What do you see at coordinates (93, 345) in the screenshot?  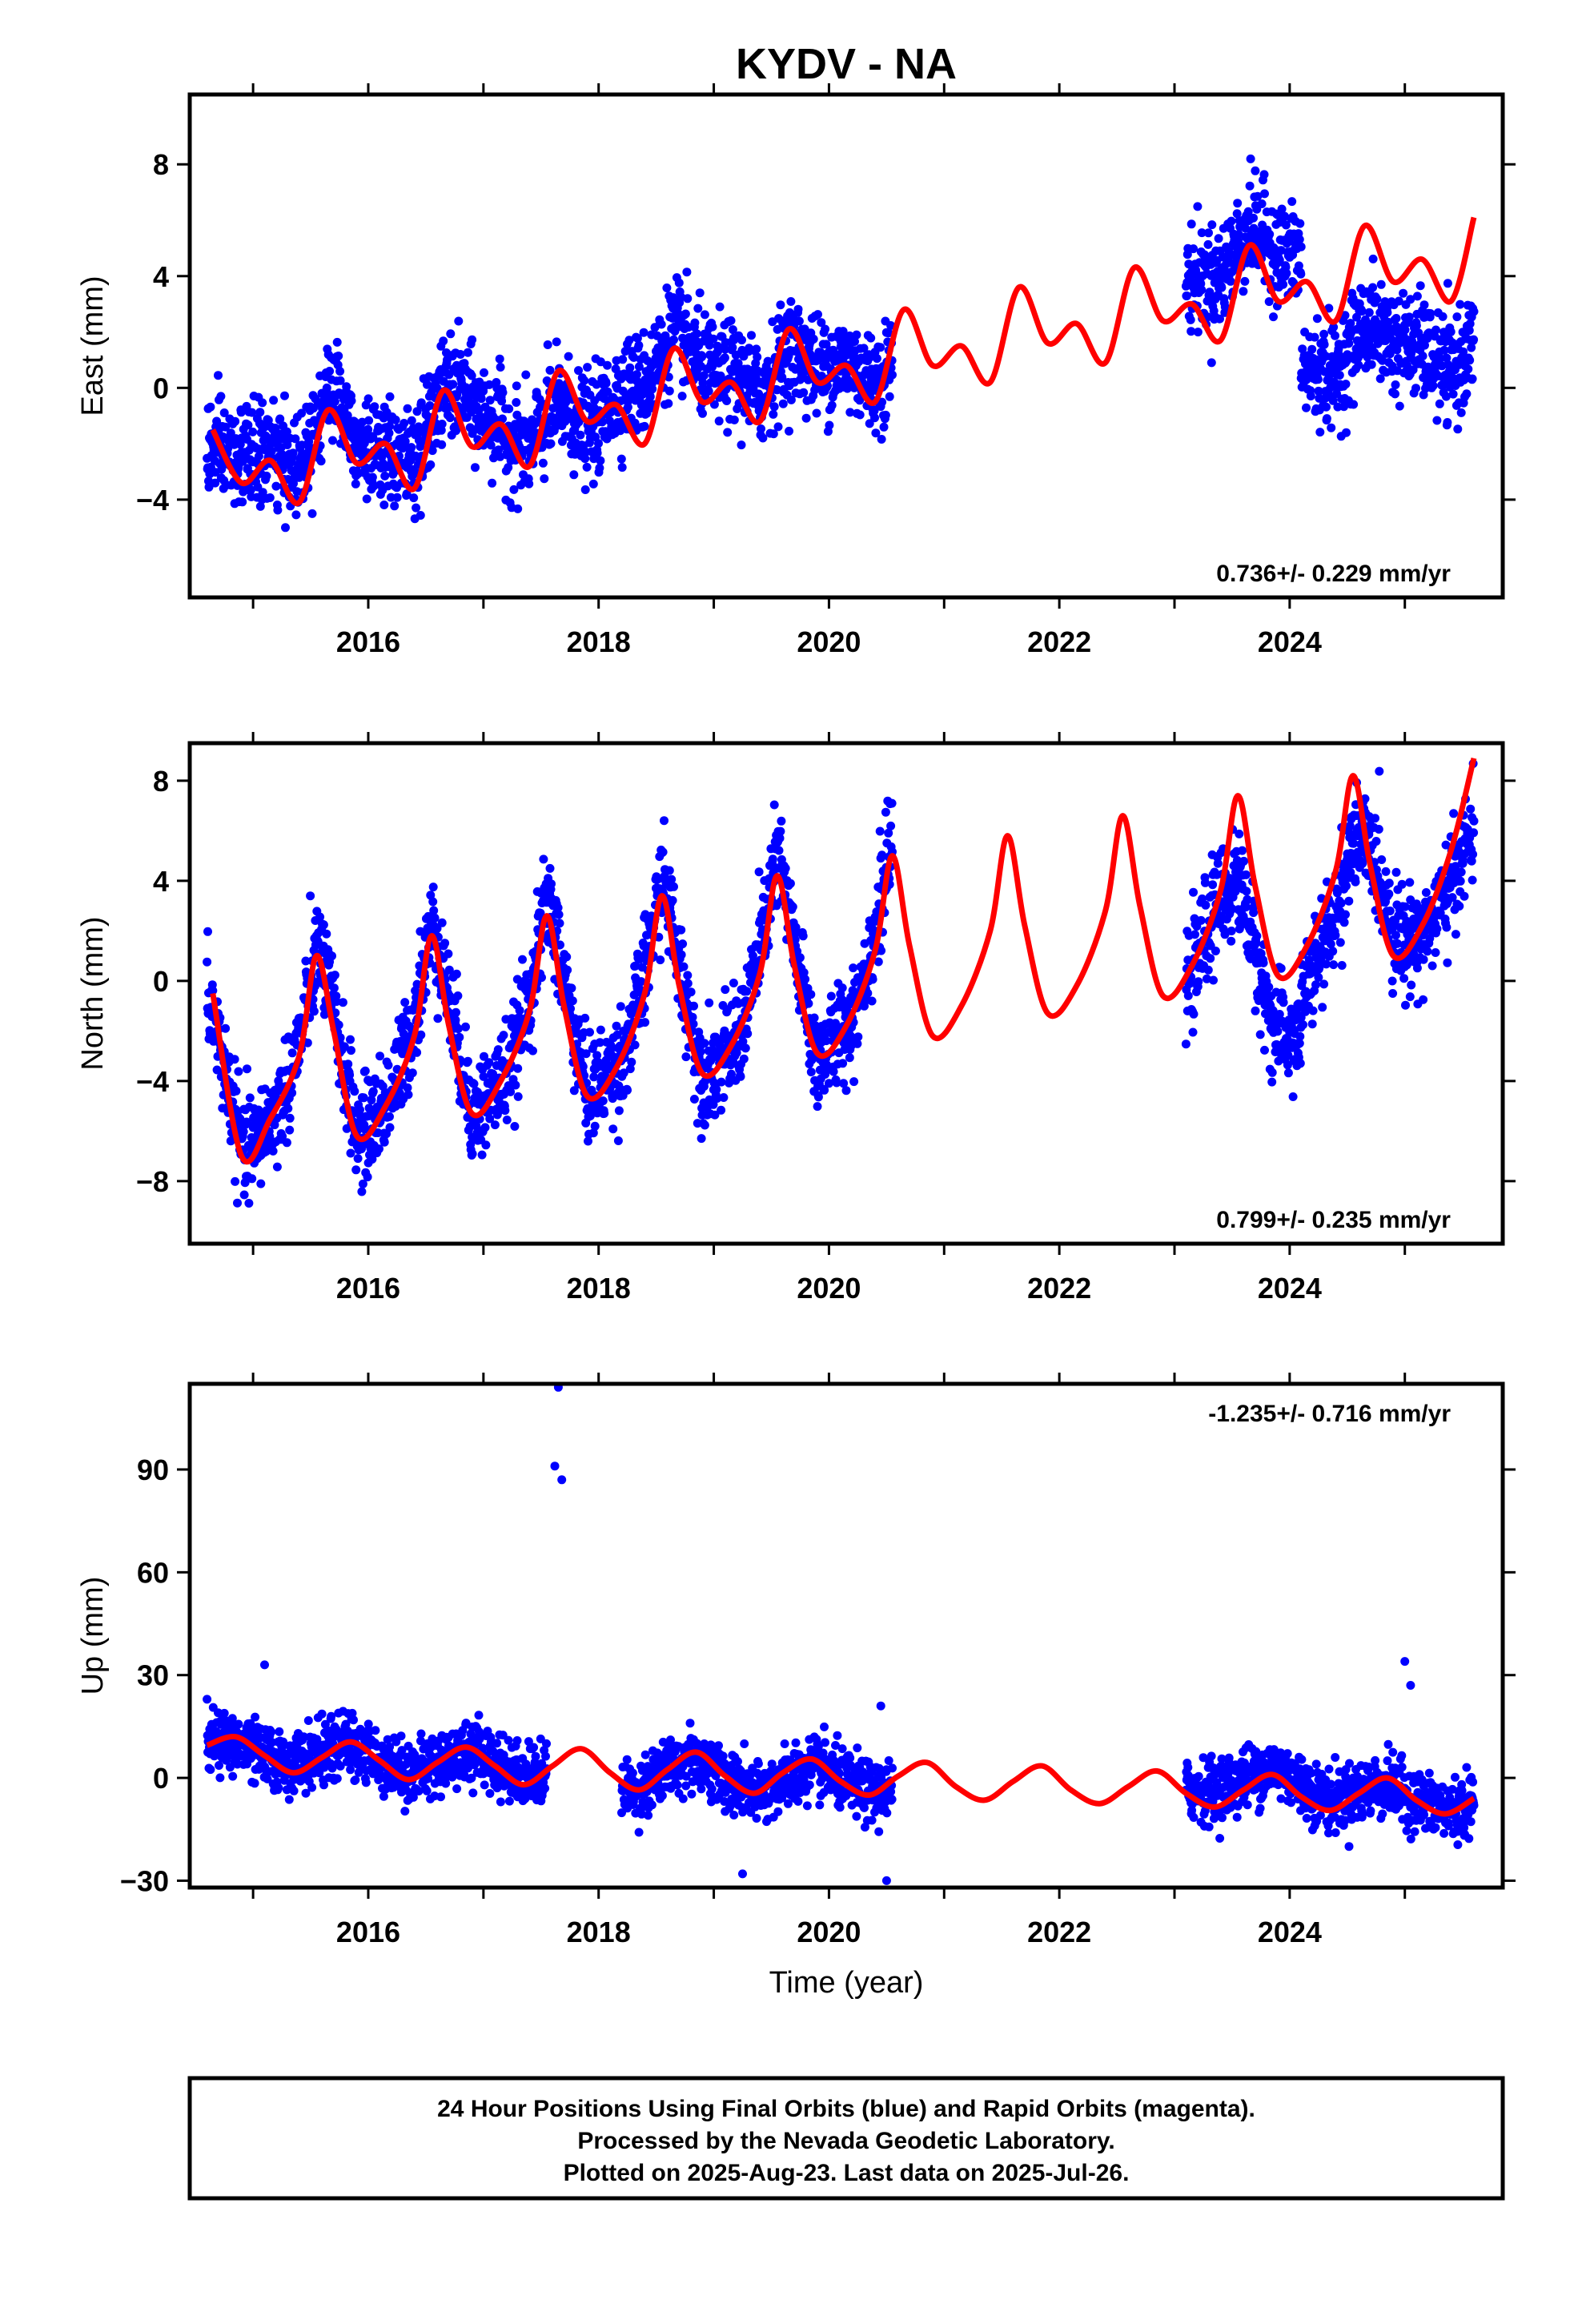 I see `east-ylabel: East (mm)` at bounding box center [93, 345].